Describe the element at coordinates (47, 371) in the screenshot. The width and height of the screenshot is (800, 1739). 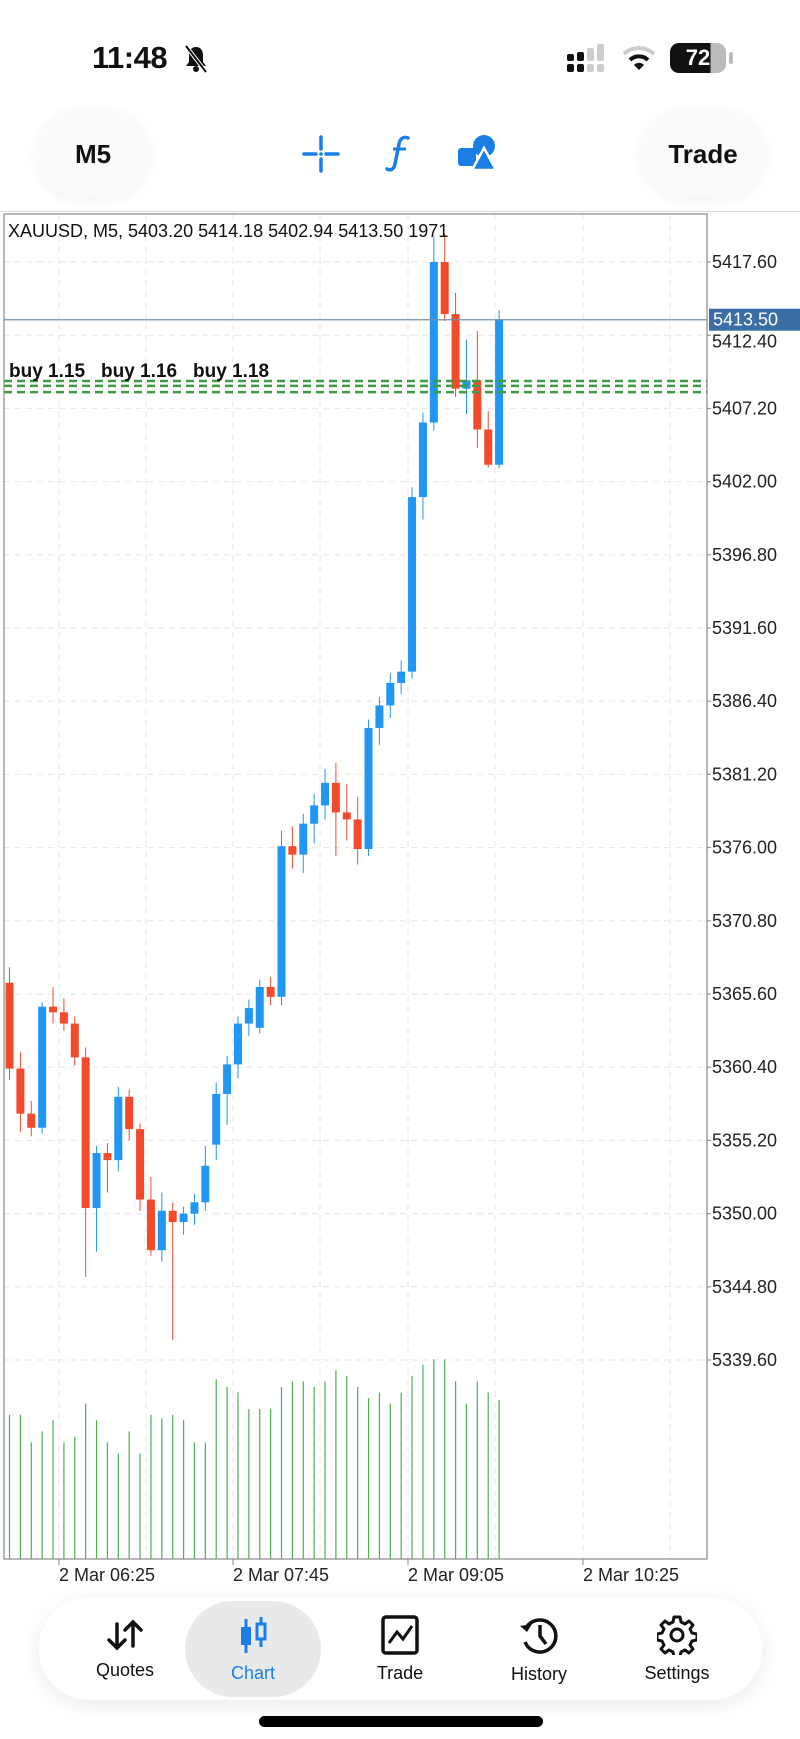
I see `order-label: buy 1.15` at that location.